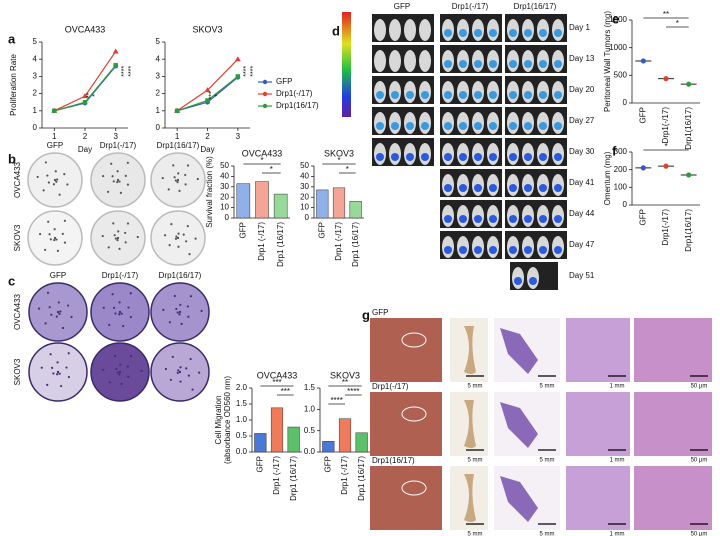 The image size is (720, 536). What do you see at coordinates (380, 61) in the screenshot?
I see `mouse` at bounding box center [380, 61].